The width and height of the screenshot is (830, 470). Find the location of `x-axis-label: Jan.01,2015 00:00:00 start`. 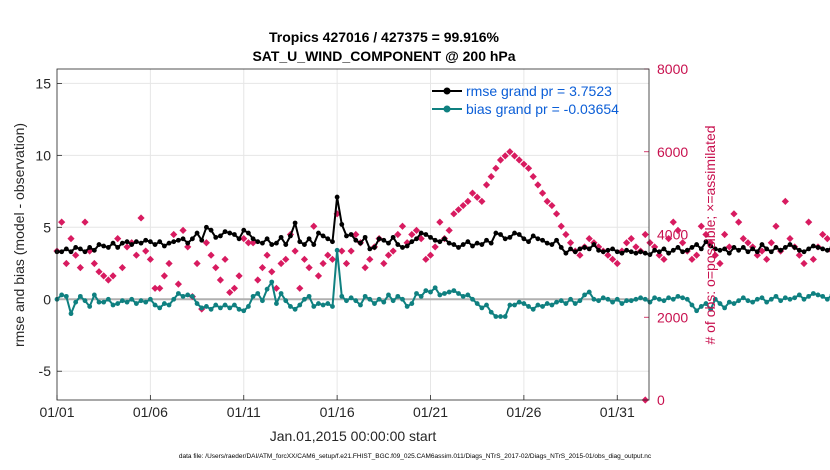

x-axis-label: Jan.01,2015 00:00:00 start is located at coordinates (353, 436).